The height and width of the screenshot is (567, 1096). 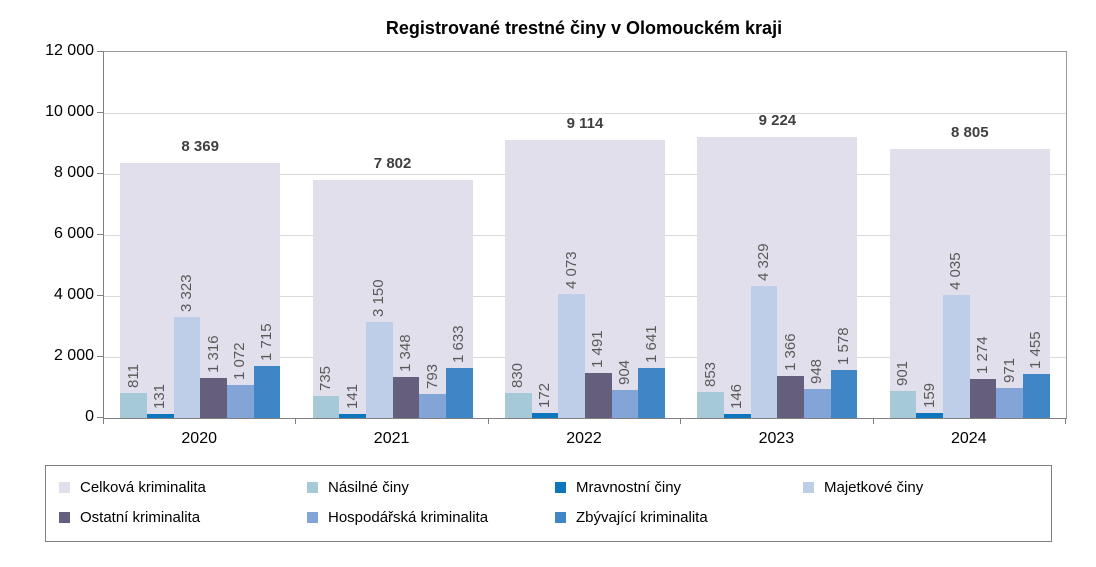 I want to click on bar-group-2020: 8 369 811 131 3 323 1 316 1 072 1 715, so click(x=200, y=235).